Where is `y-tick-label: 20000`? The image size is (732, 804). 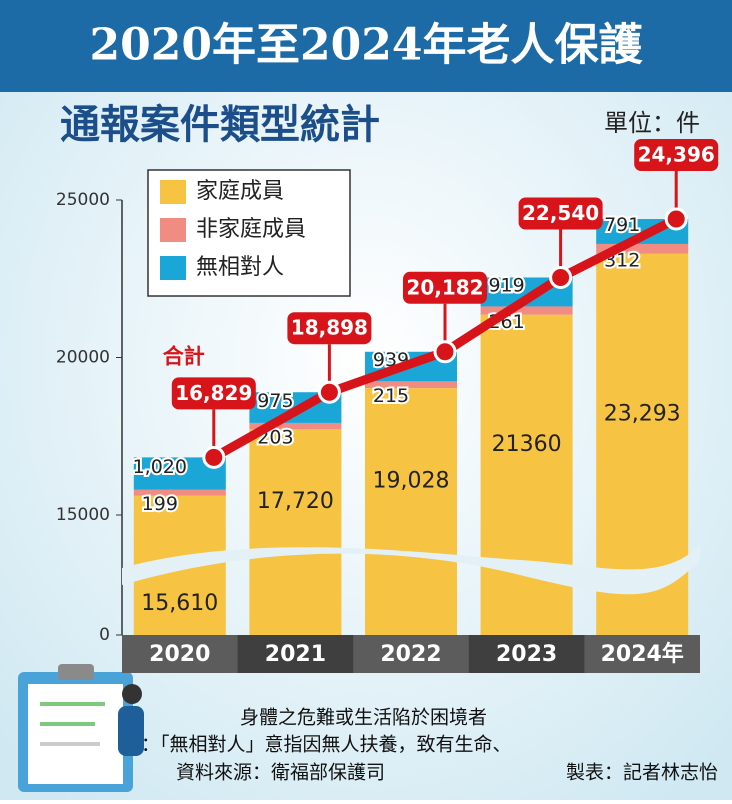 y-tick-label: 20000 is located at coordinates (83, 358).